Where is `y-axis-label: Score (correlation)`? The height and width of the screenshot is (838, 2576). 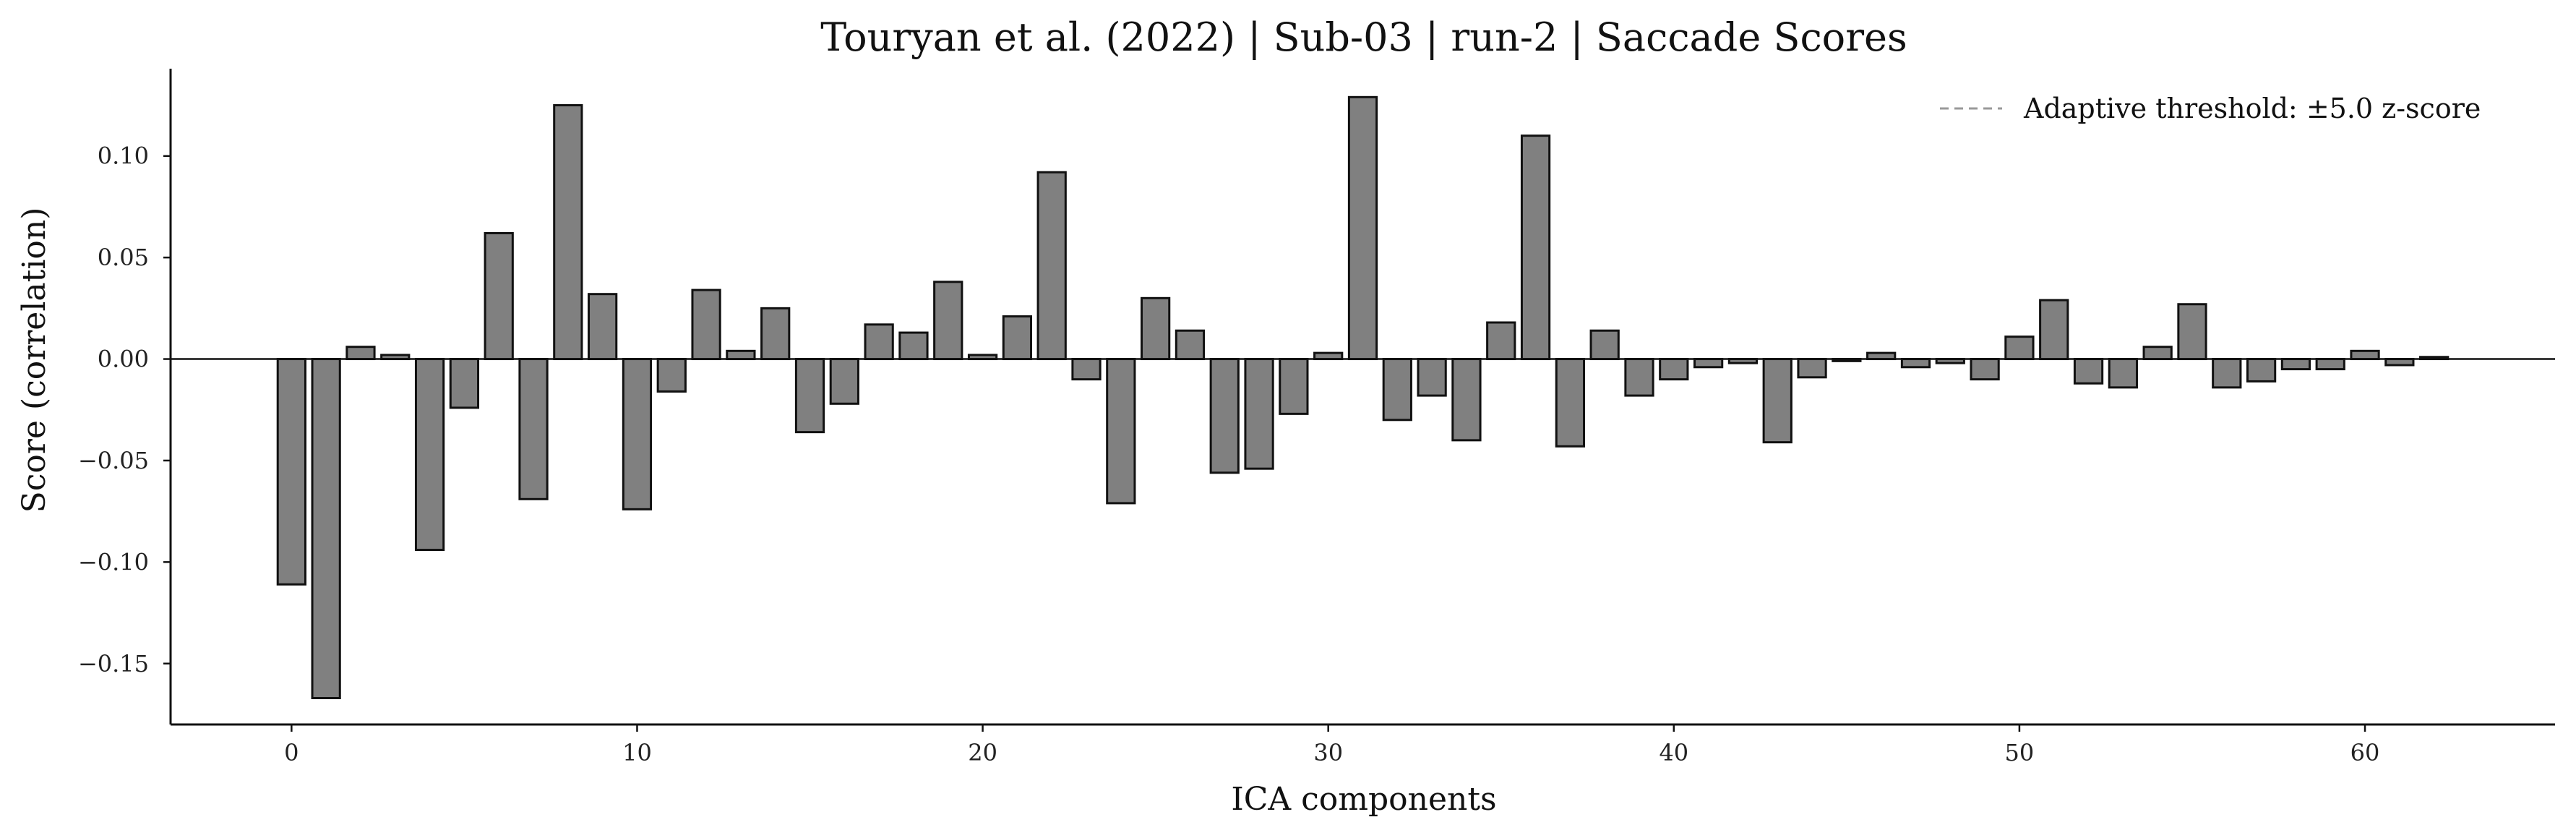 y-axis-label: Score (correlation) is located at coordinates (35, 360).